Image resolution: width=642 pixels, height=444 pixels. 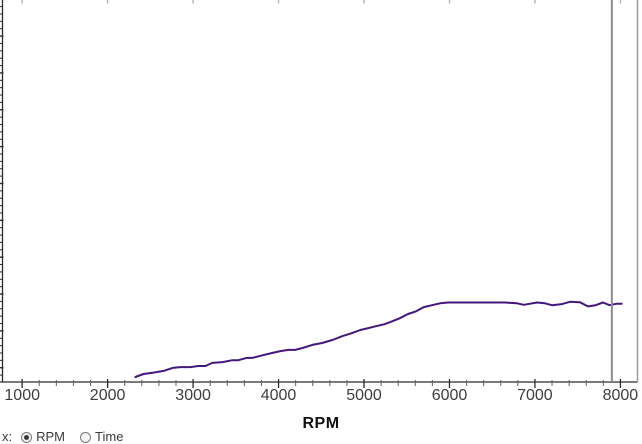 I want to click on x-axis-option-time: Time, so click(x=101, y=437).